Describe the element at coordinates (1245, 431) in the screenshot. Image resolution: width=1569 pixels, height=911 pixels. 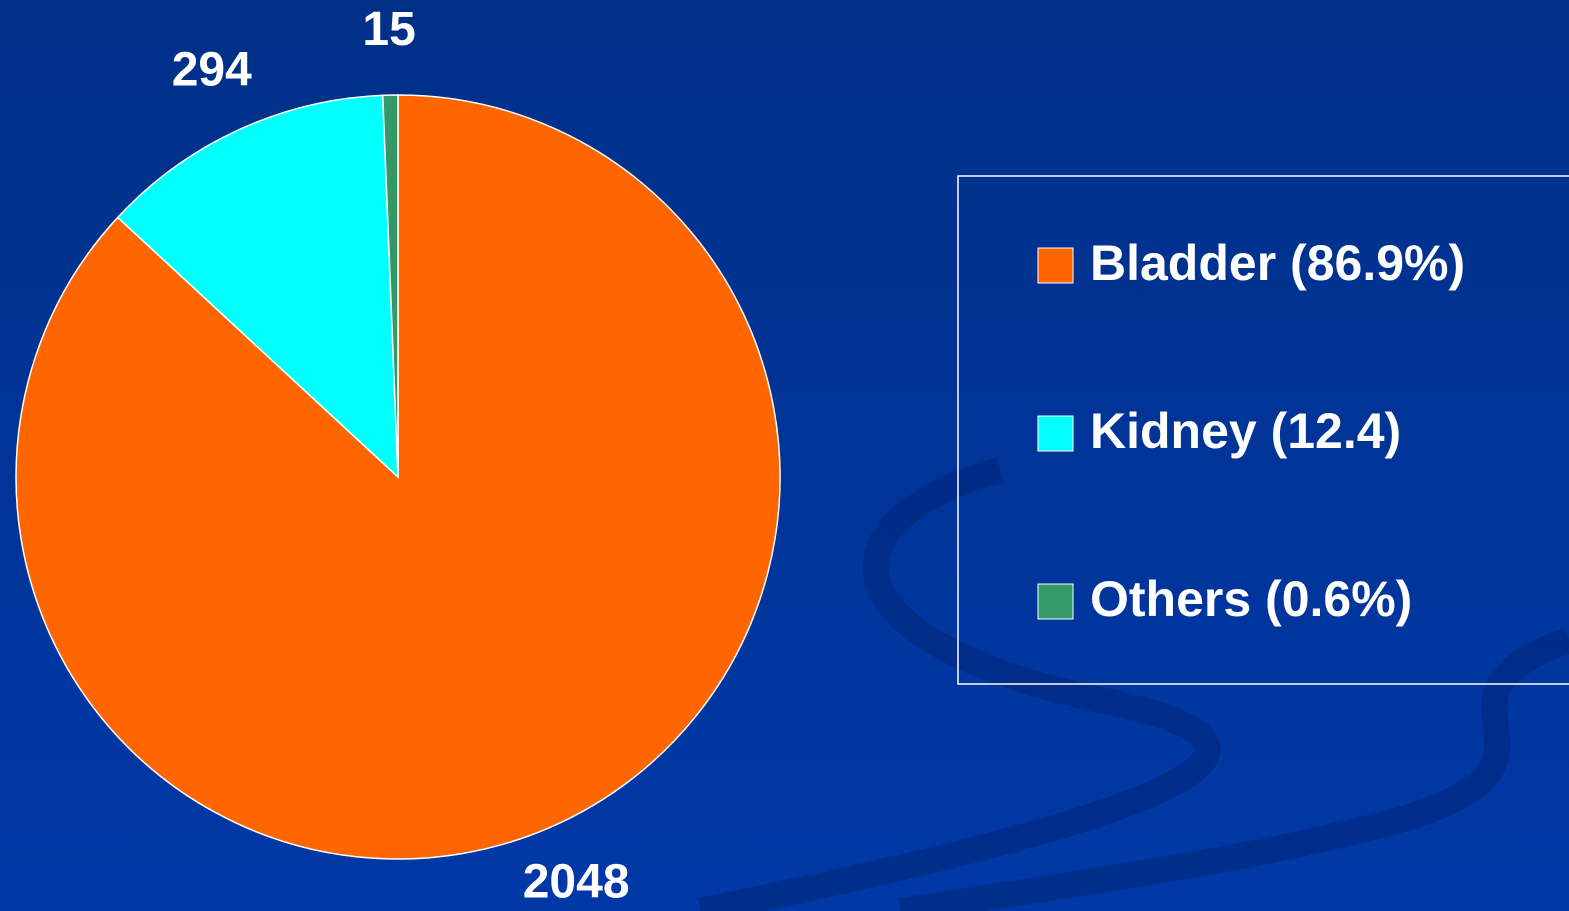
I see `legend-label: Kidney (12.4)` at that location.